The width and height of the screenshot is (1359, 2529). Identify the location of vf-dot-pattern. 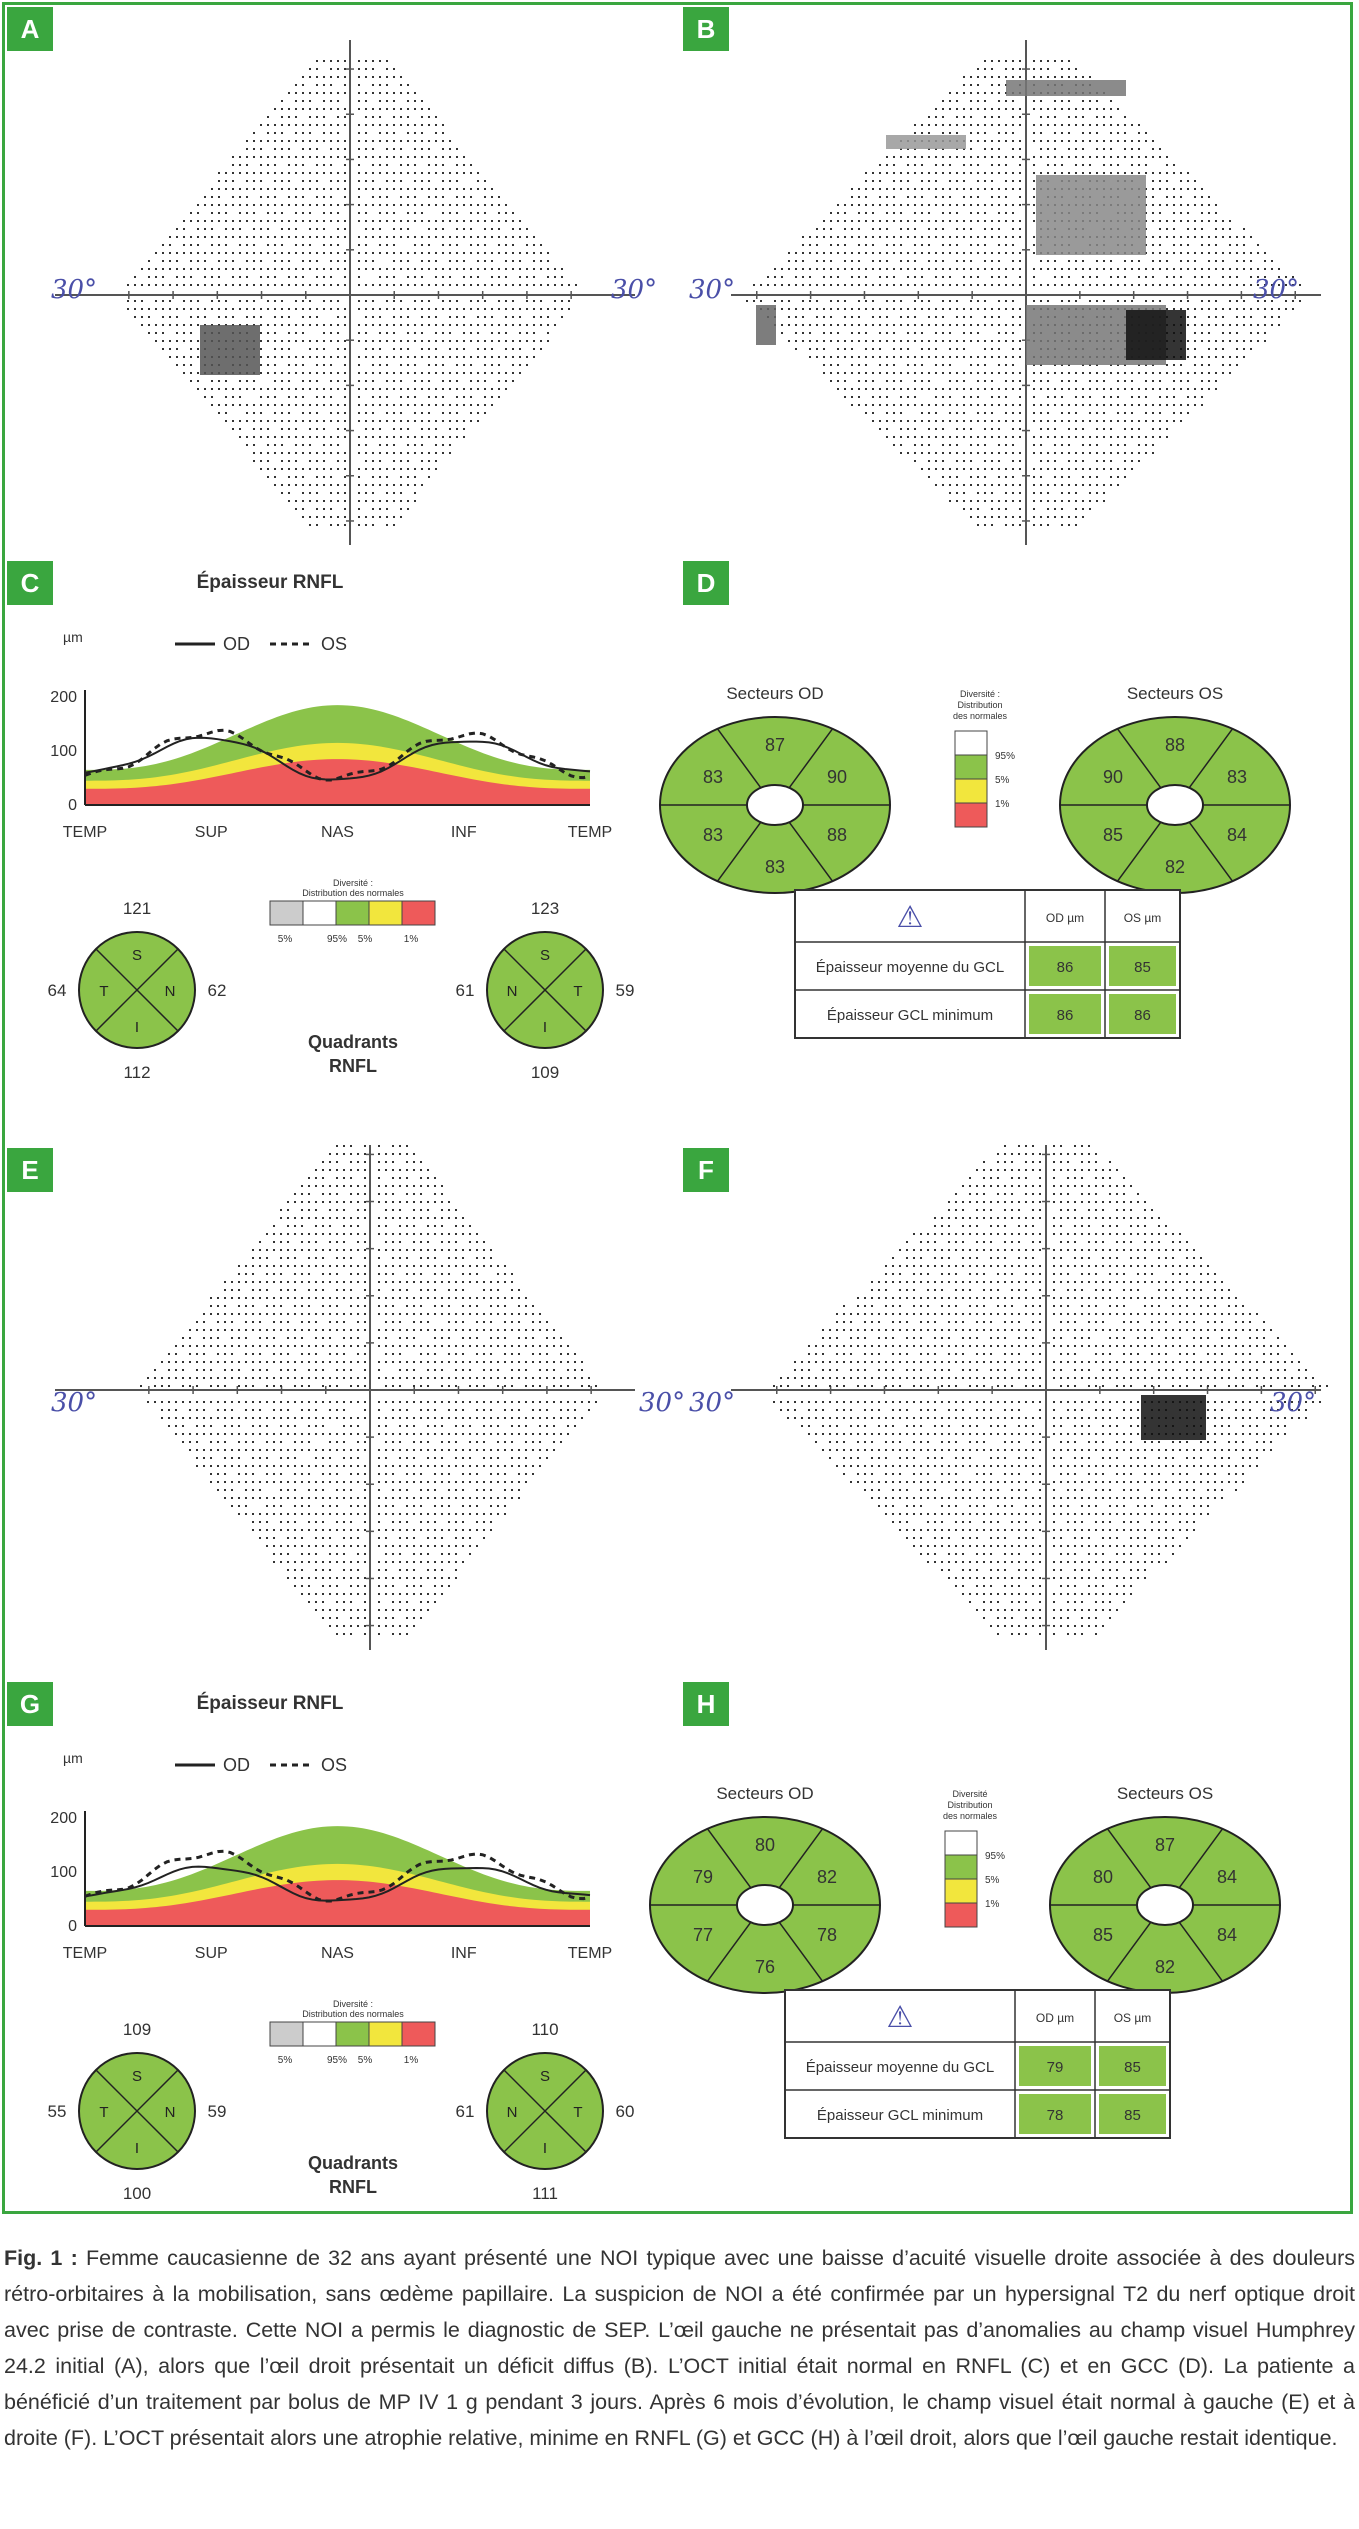
(368, 1390).